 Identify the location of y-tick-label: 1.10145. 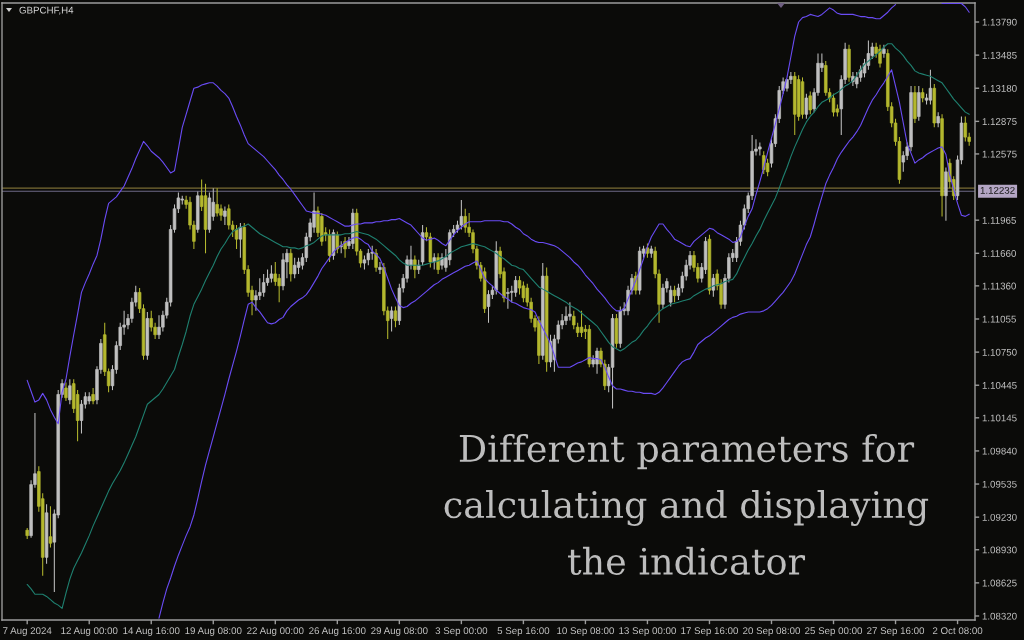
(999, 418).